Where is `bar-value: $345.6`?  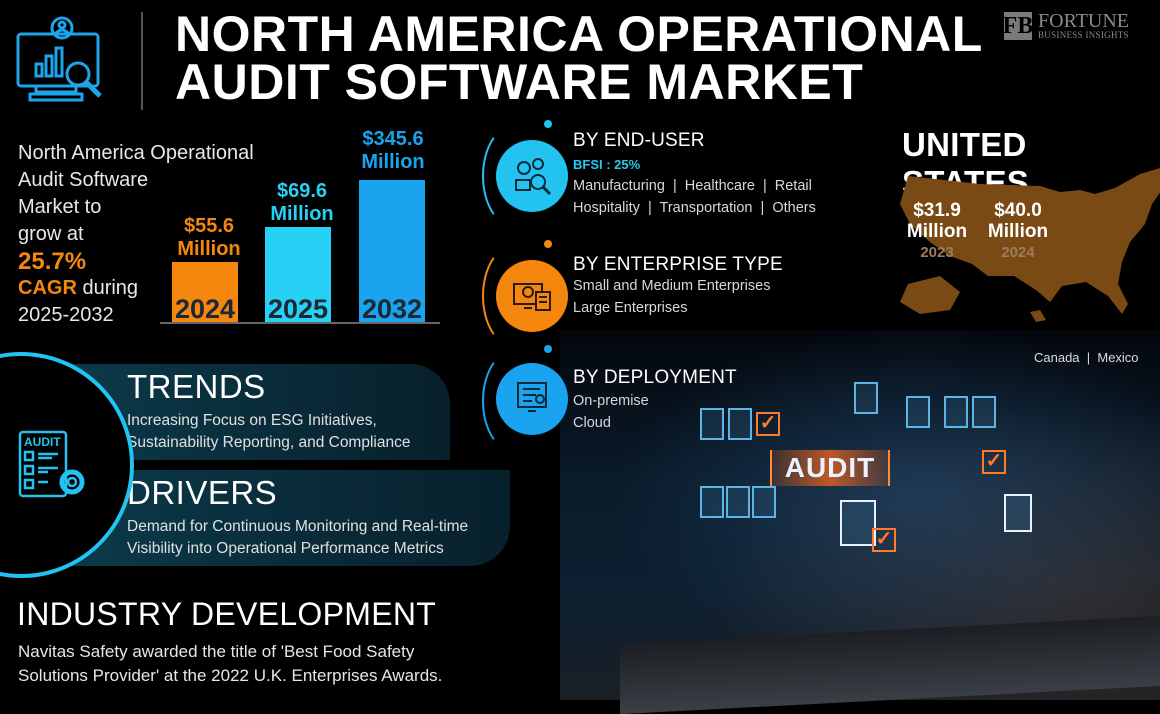 bar-value: $345.6 is located at coordinates (393, 139).